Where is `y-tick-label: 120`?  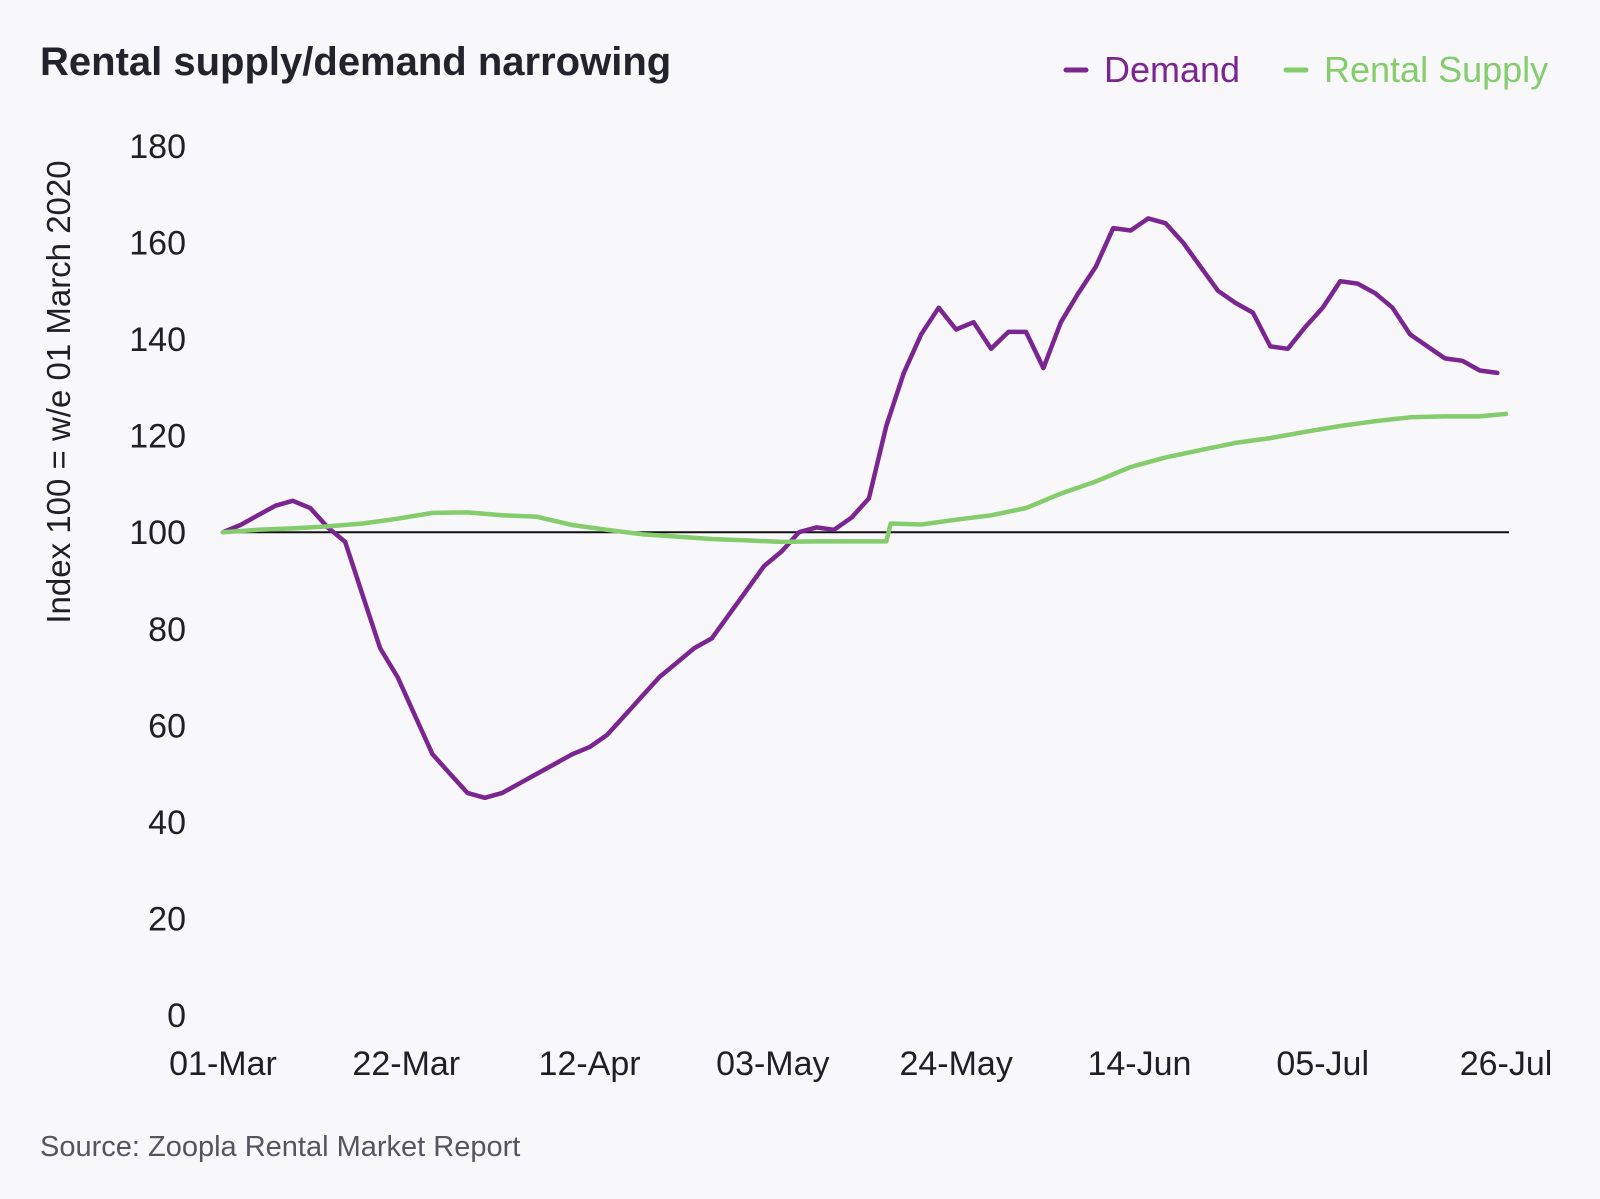 y-tick-label: 120 is located at coordinates (157, 437).